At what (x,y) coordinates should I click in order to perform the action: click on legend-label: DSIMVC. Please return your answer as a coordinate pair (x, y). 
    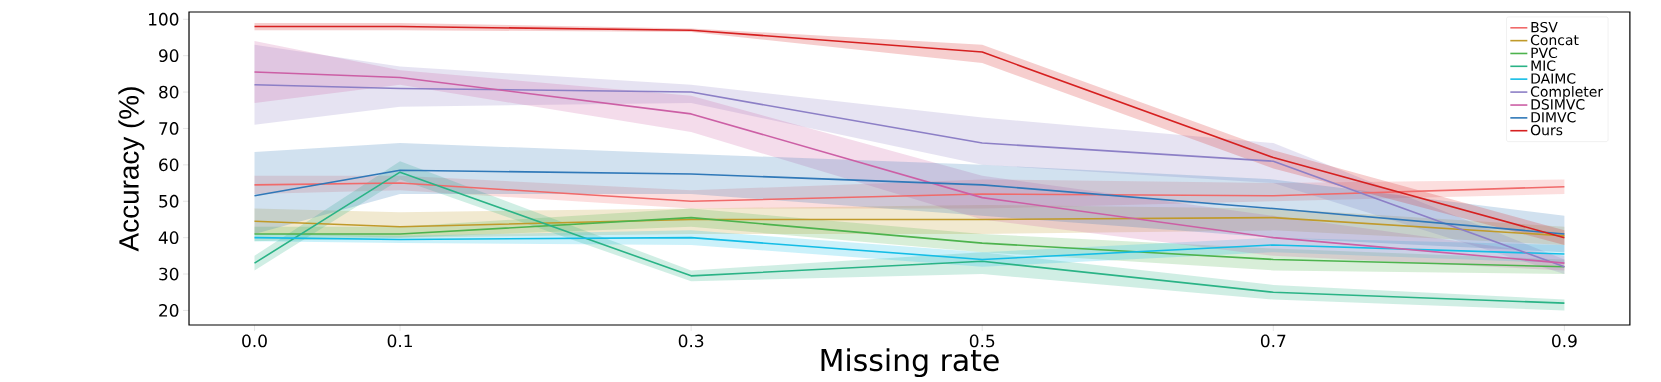
    Looking at the image, I should click on (1558, 104).